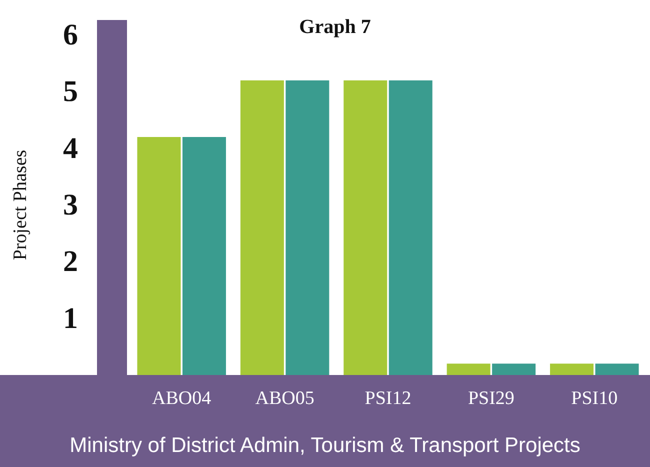  I want to click on x-tick-label: PSI12, so click(388, 398).